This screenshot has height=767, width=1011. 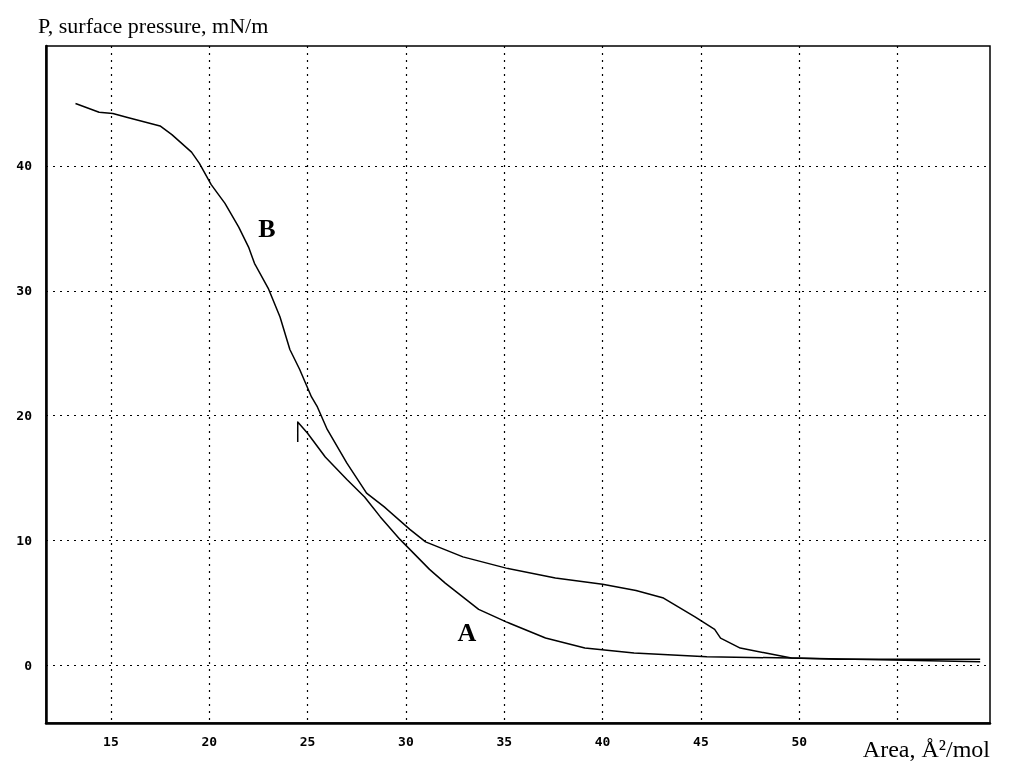 I want to click on x-tick-label: 45, so click(x=701, y=741).